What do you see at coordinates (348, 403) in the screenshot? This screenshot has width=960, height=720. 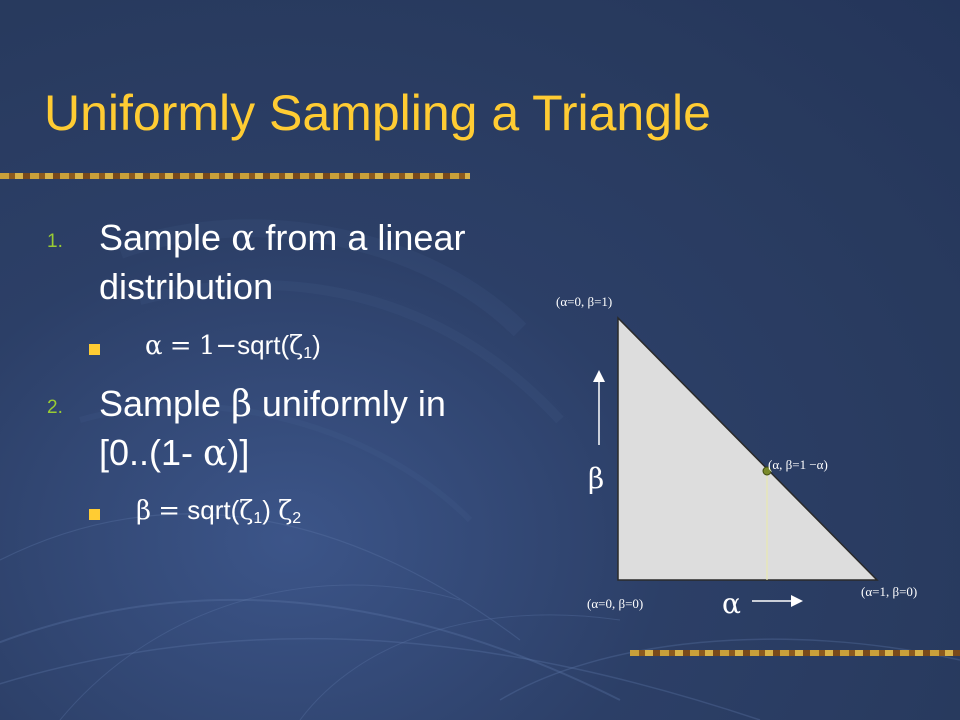 I see `step-2-text-suffix: uniformly in` at bounding box center [348, 403].